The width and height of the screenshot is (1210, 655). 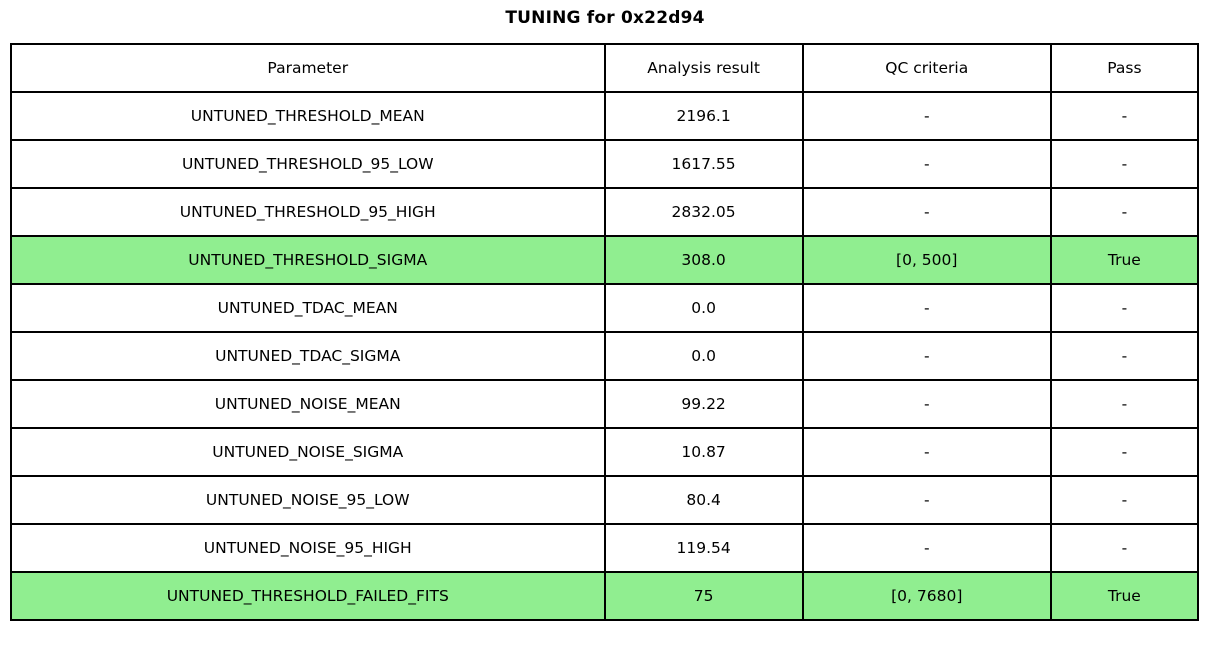 What do you see at coordinates (703, 260) in the screenshot?
I see `cell-analysis-result: 308.0` at bounding box center [703, 260].